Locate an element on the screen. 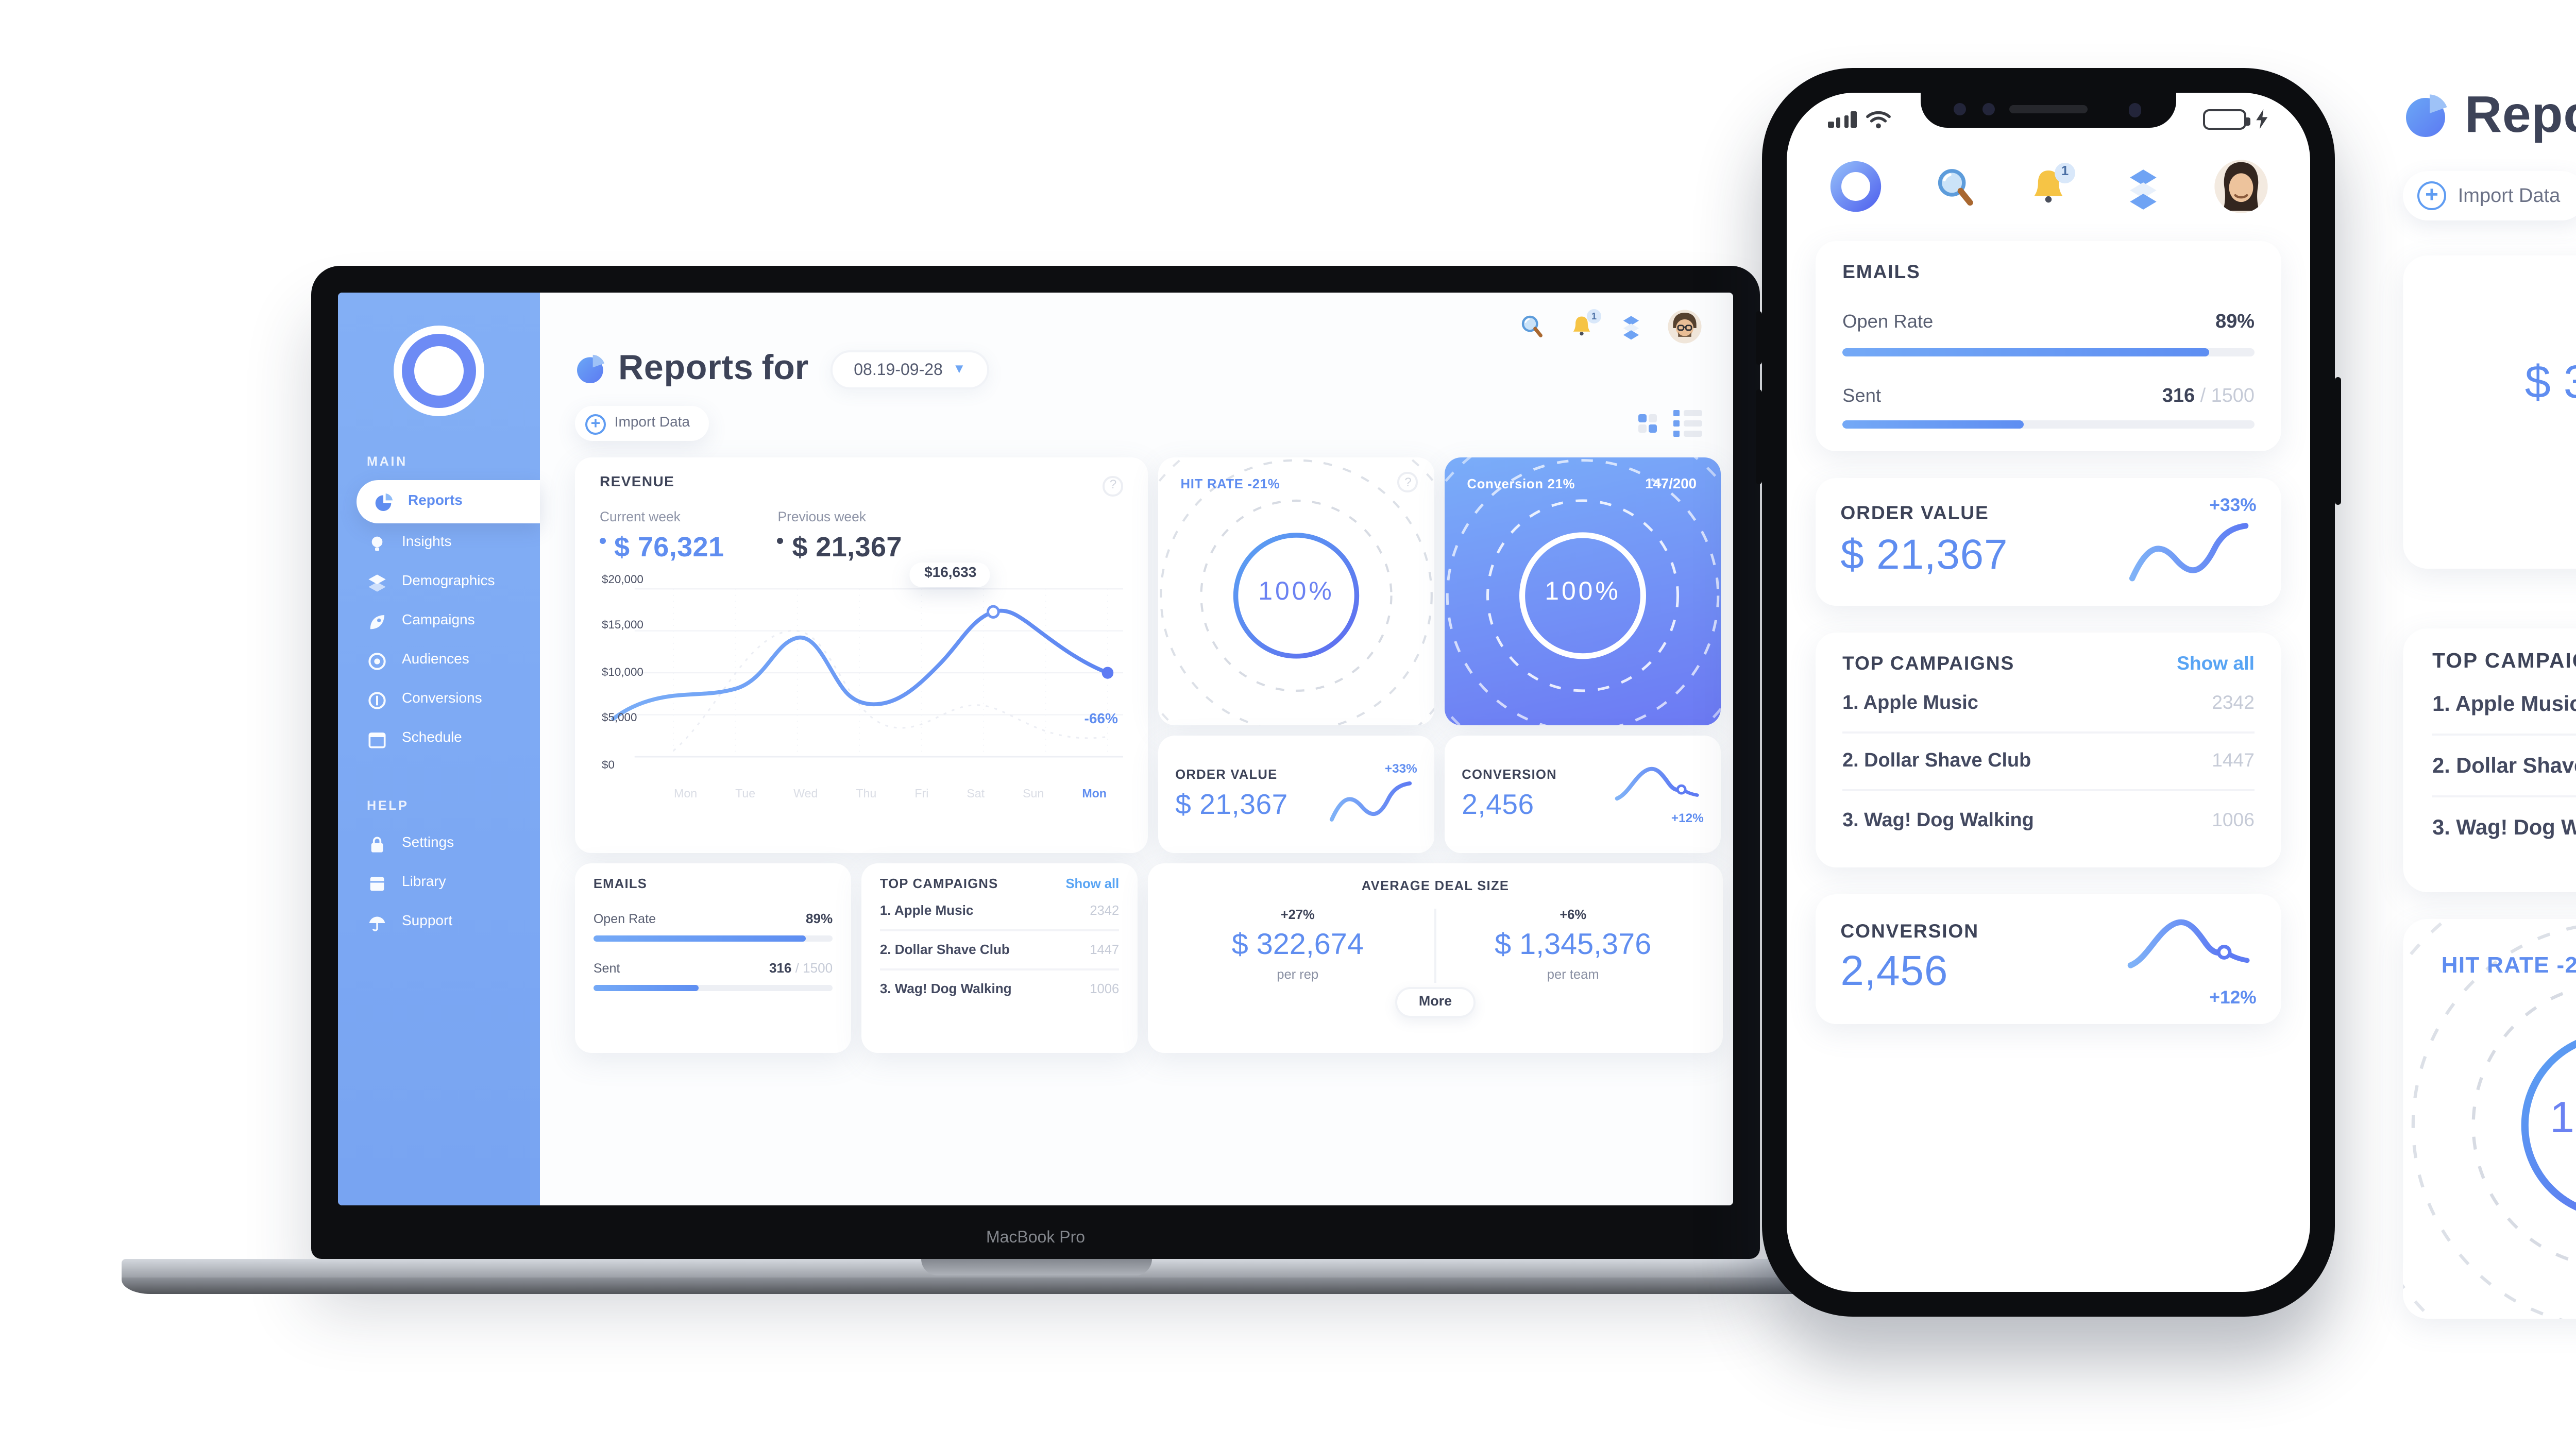 This screenshot has width=2576, height=1431. phone-status-bar is located at coordinates (2048, 111).